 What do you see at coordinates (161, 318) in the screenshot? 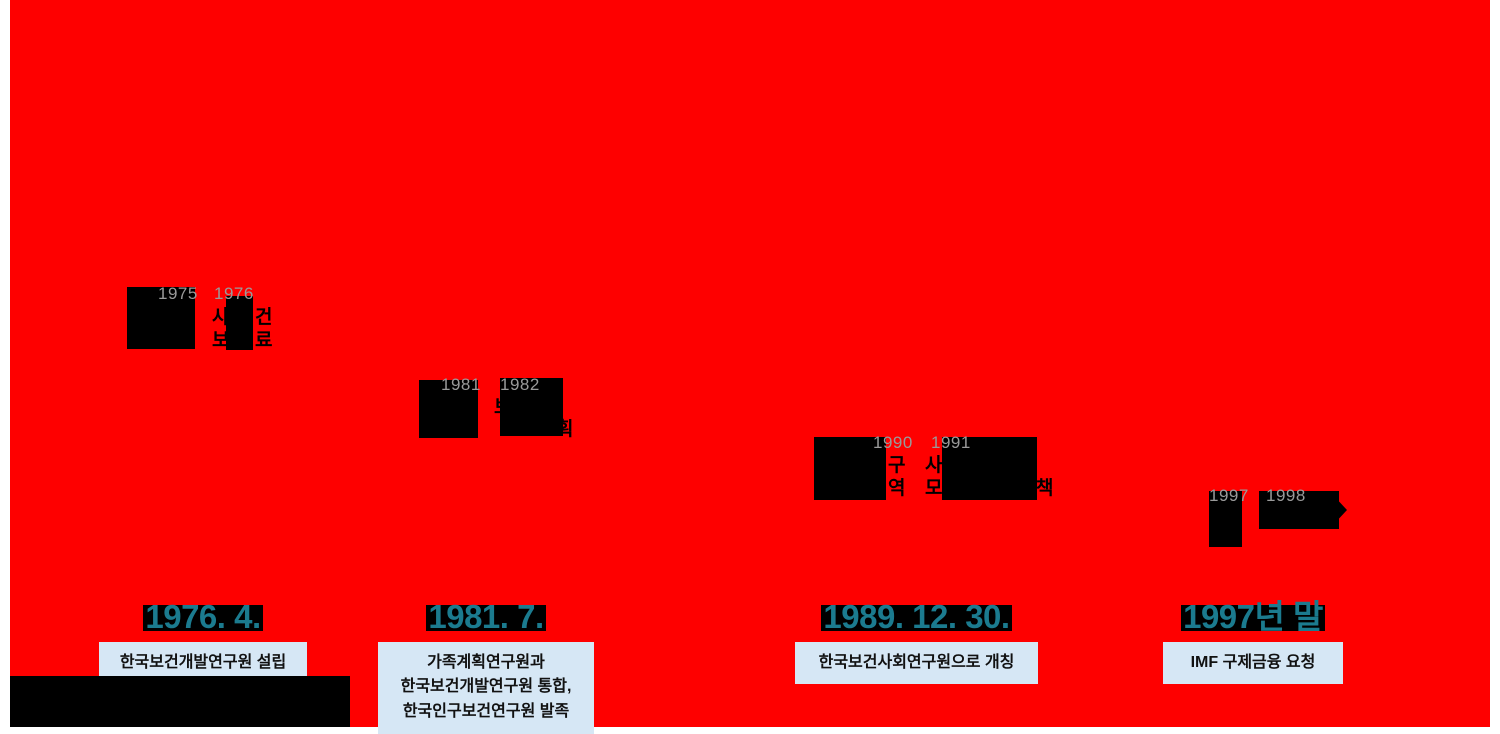
I see `redaction-block-1975` at bounding box center [161, 318].